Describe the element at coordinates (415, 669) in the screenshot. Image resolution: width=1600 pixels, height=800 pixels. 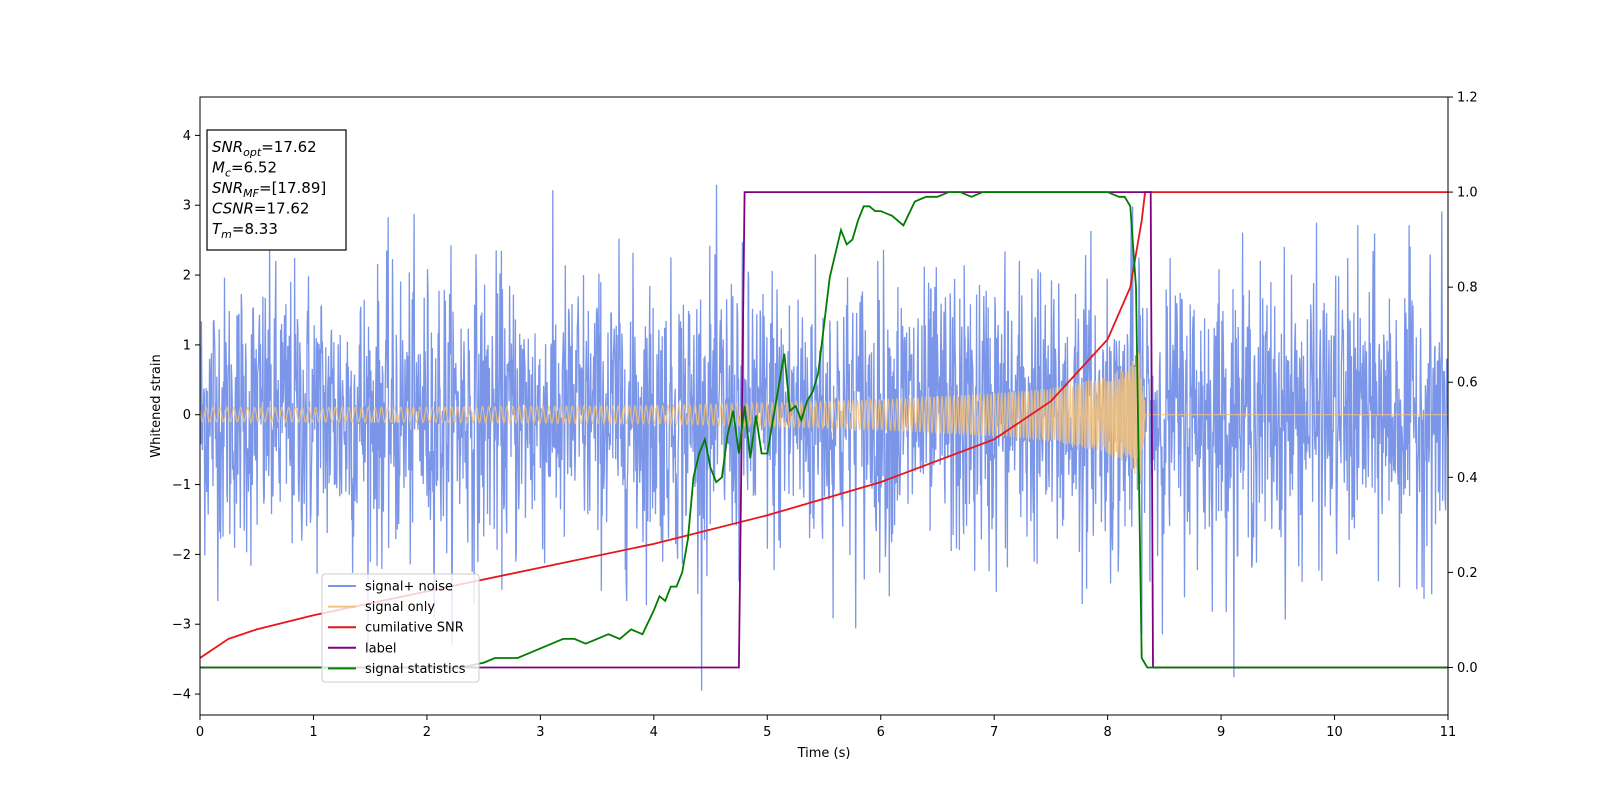
I see `legend-label: signal statistics` at that location.